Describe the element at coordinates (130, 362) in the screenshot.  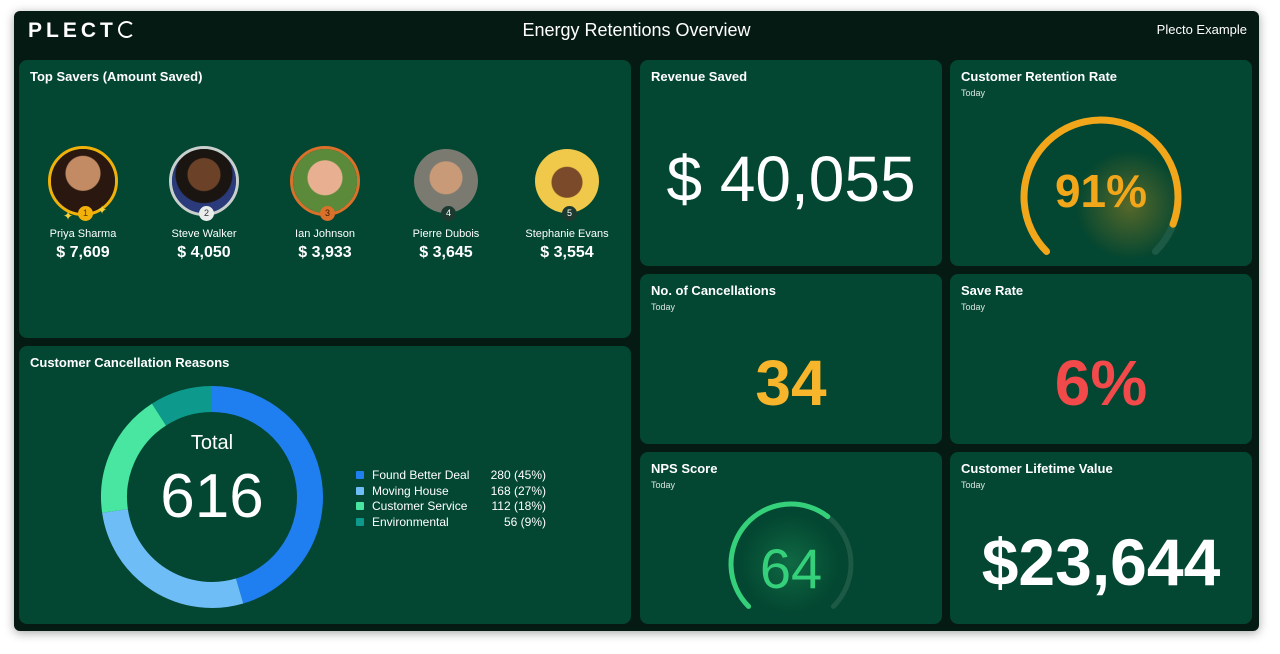
I see `cancellation-reasons-title: Customer Cancellation Reasons` at that location.